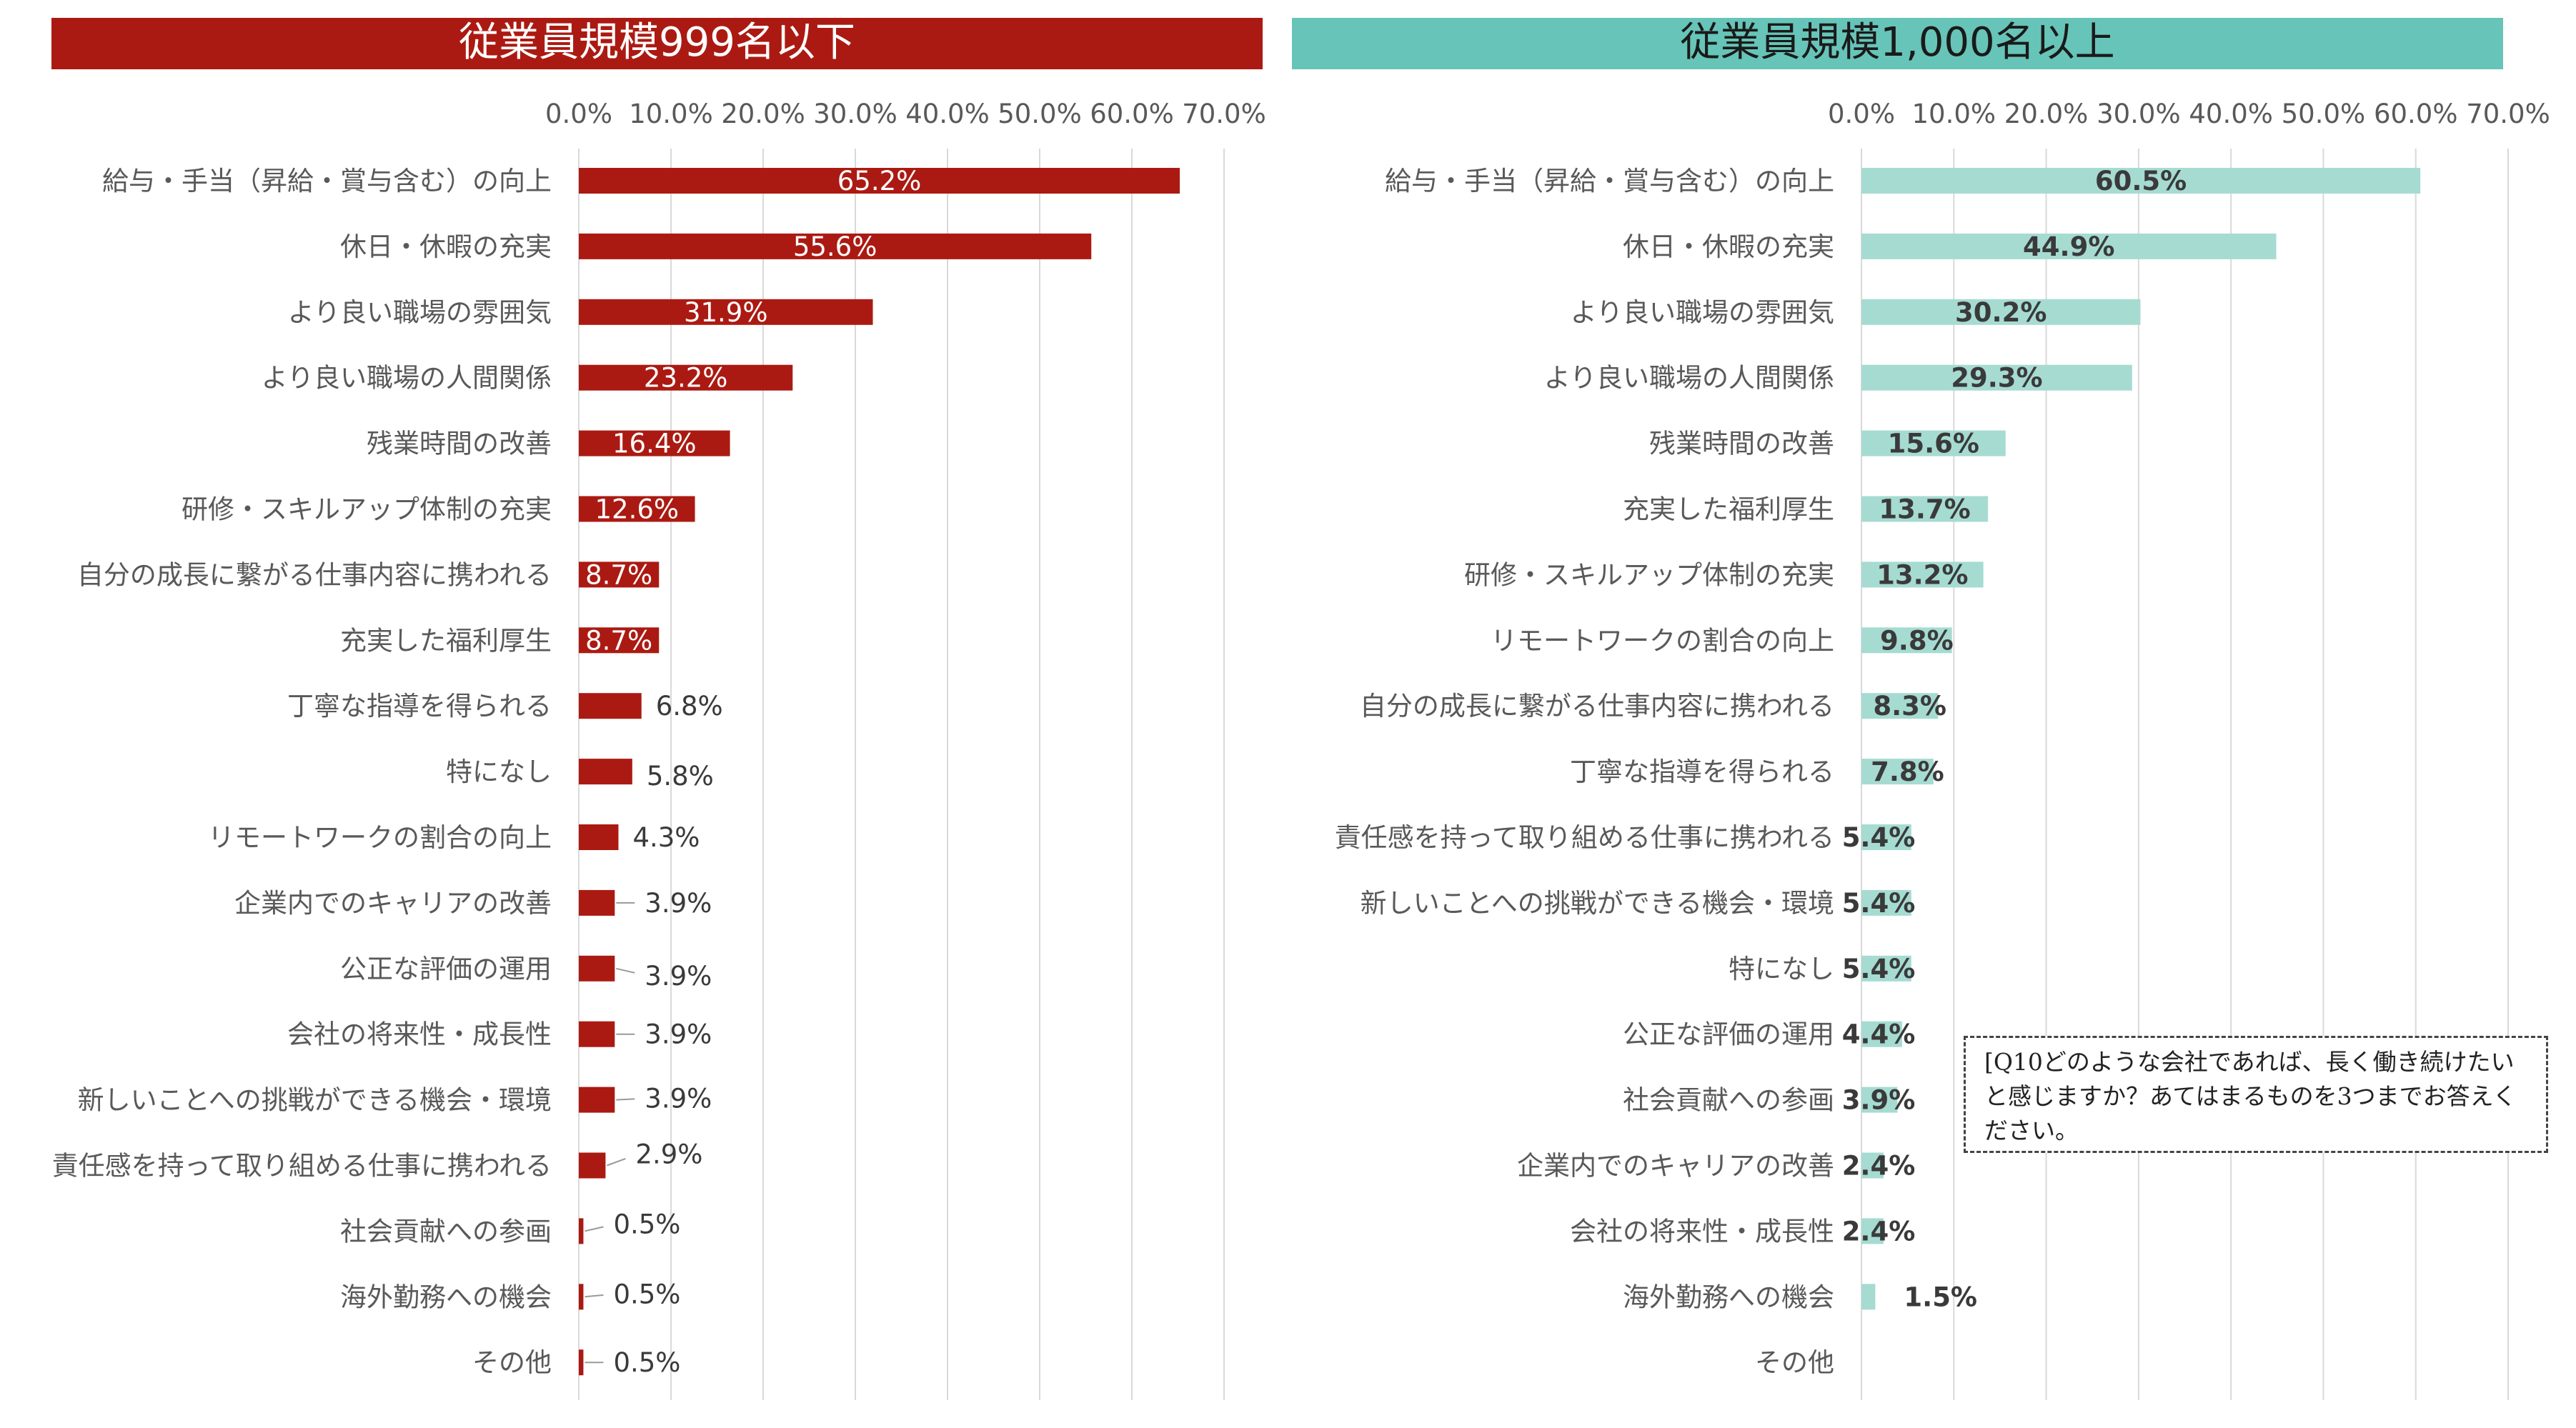 The width and height of the screenshot is (2576, 1428). Describe the element at coordinates (380, 837) in the screenshot. I see `left-category-label: リモートワークの割合の向上` at that location.